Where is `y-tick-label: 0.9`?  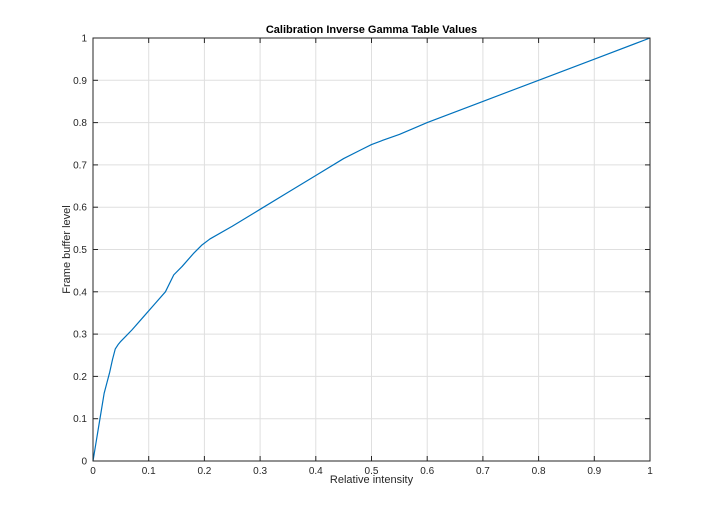
y-tick-label: 0.9 is located at coordinates (80, 81).